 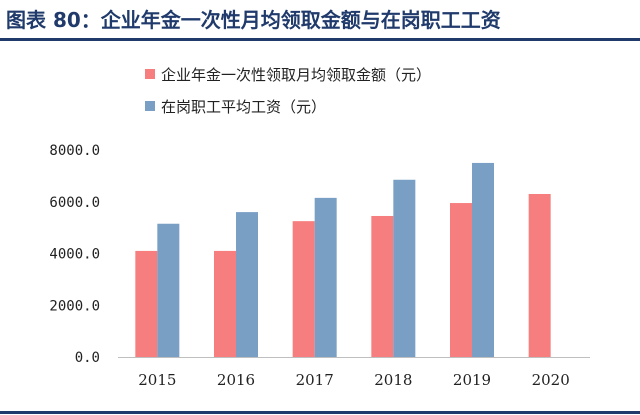 I want to click on bar-annuity-2017, so click(x=303, y=289).